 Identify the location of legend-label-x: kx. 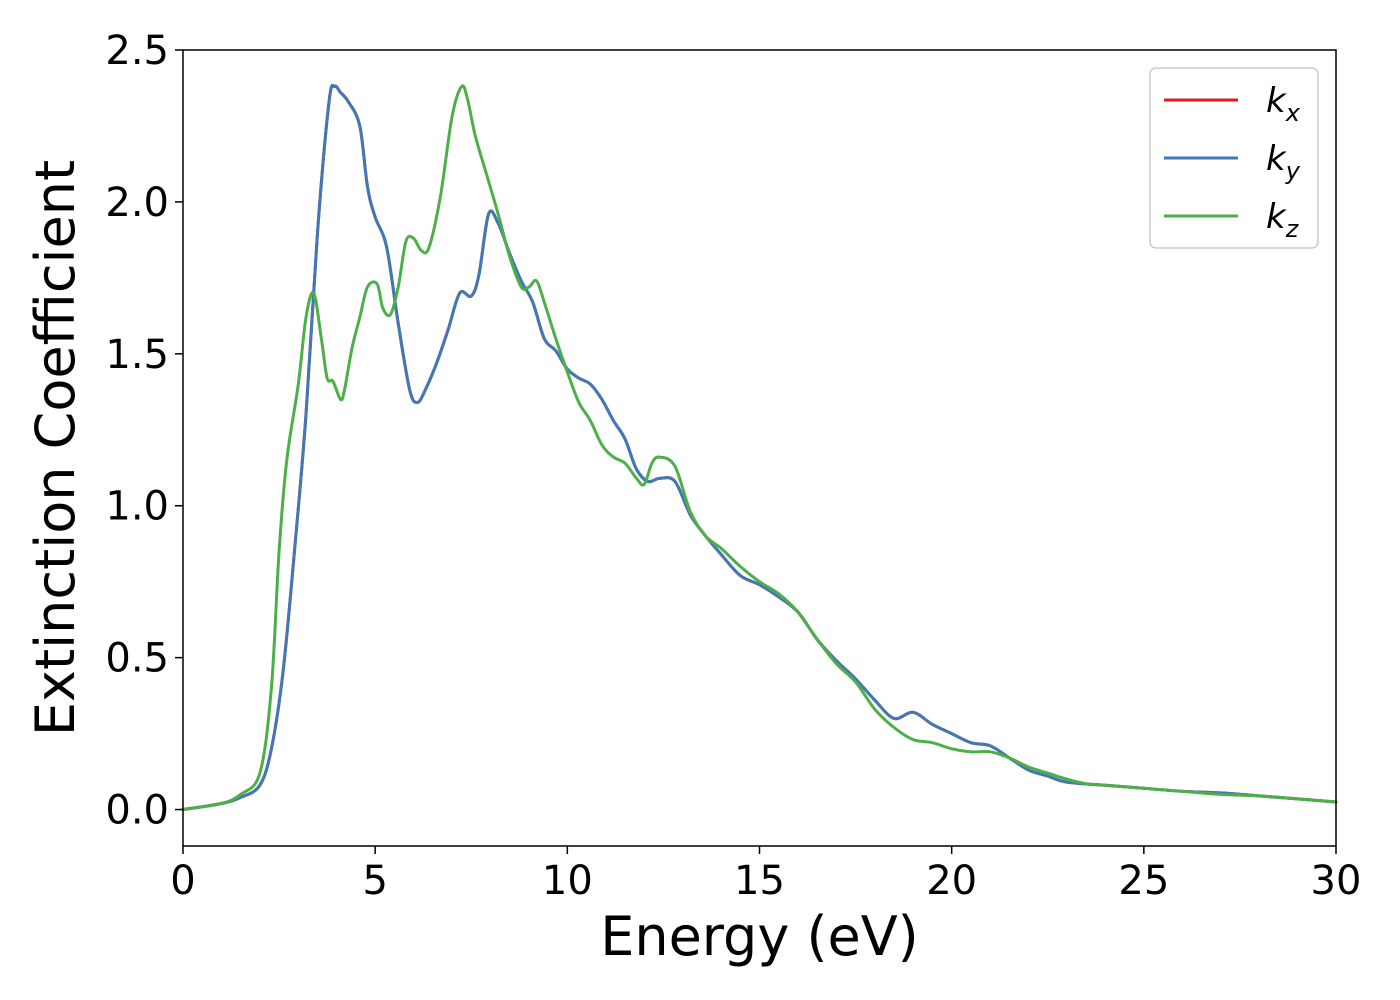
(1283, 104).